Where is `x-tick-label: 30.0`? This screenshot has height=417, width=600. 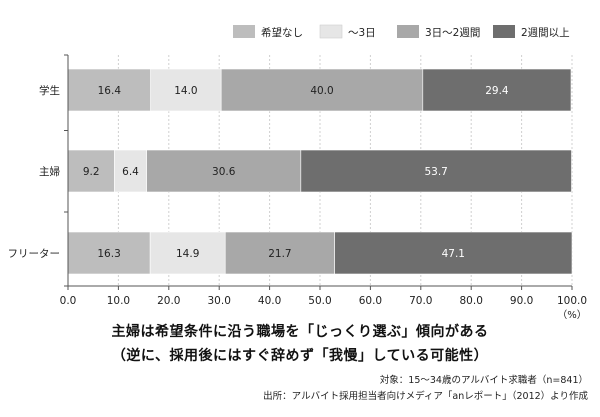 x-tick-label: 30.0 is located at coordinates (219, 301).